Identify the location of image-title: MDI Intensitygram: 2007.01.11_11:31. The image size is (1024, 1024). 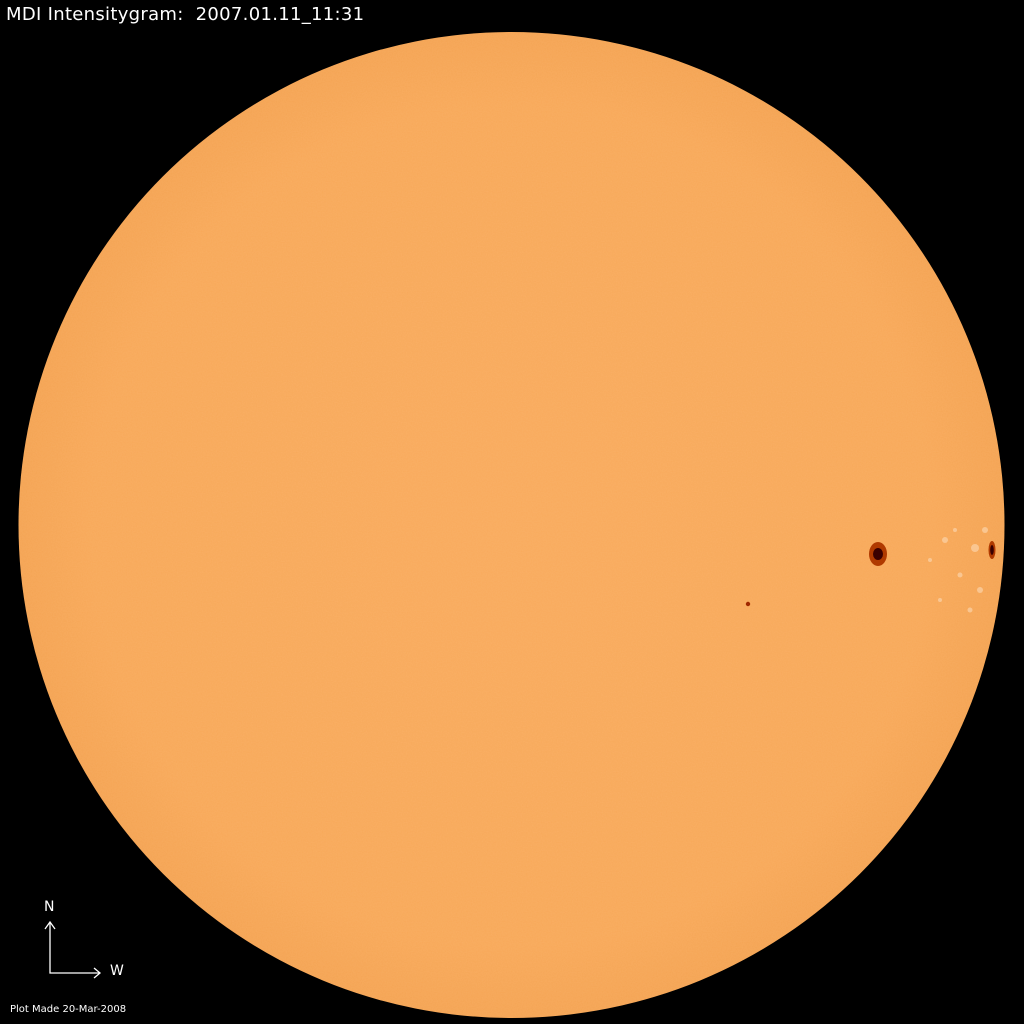
(185, 14).